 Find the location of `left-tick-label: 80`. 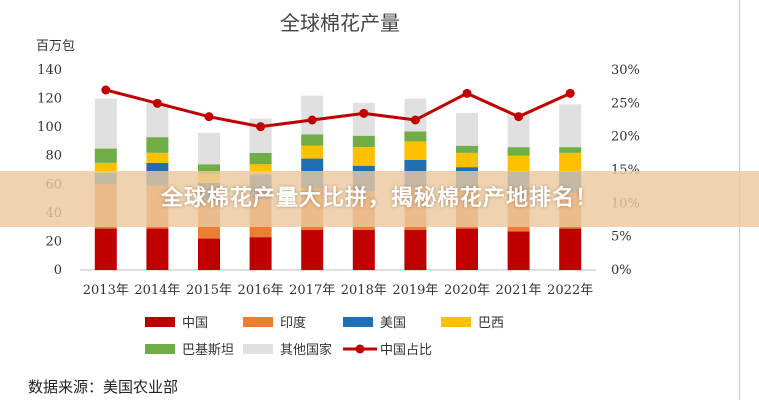

left-tick-label: 80 is located at coordinates (53, 156).